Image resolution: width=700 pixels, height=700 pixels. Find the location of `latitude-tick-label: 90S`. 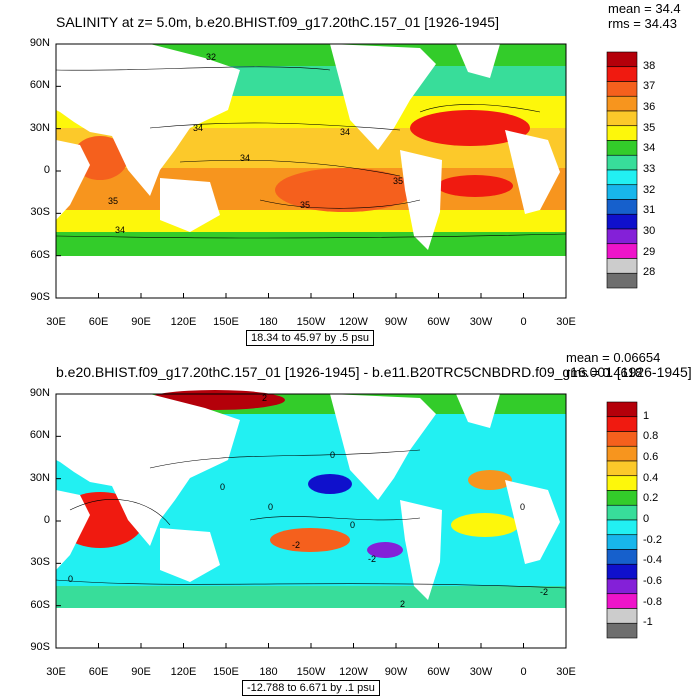

latitude-tick-label: 90S is located at coordinates (40, 647).